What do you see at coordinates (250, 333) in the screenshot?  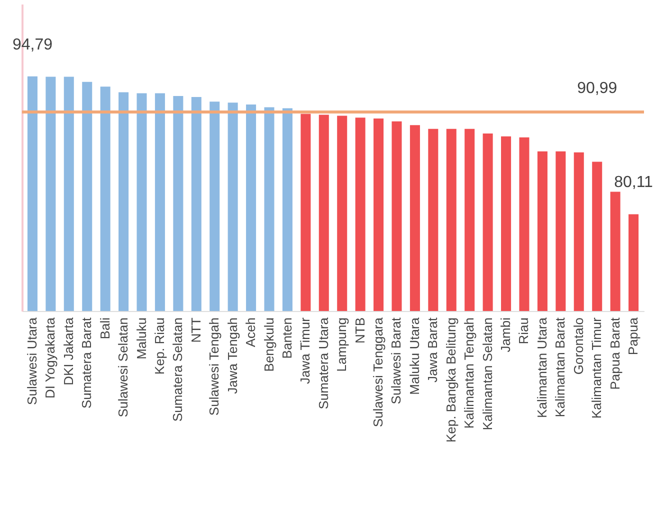 I see `x-tick-label: Aceh` at bounding box center [250, 333].